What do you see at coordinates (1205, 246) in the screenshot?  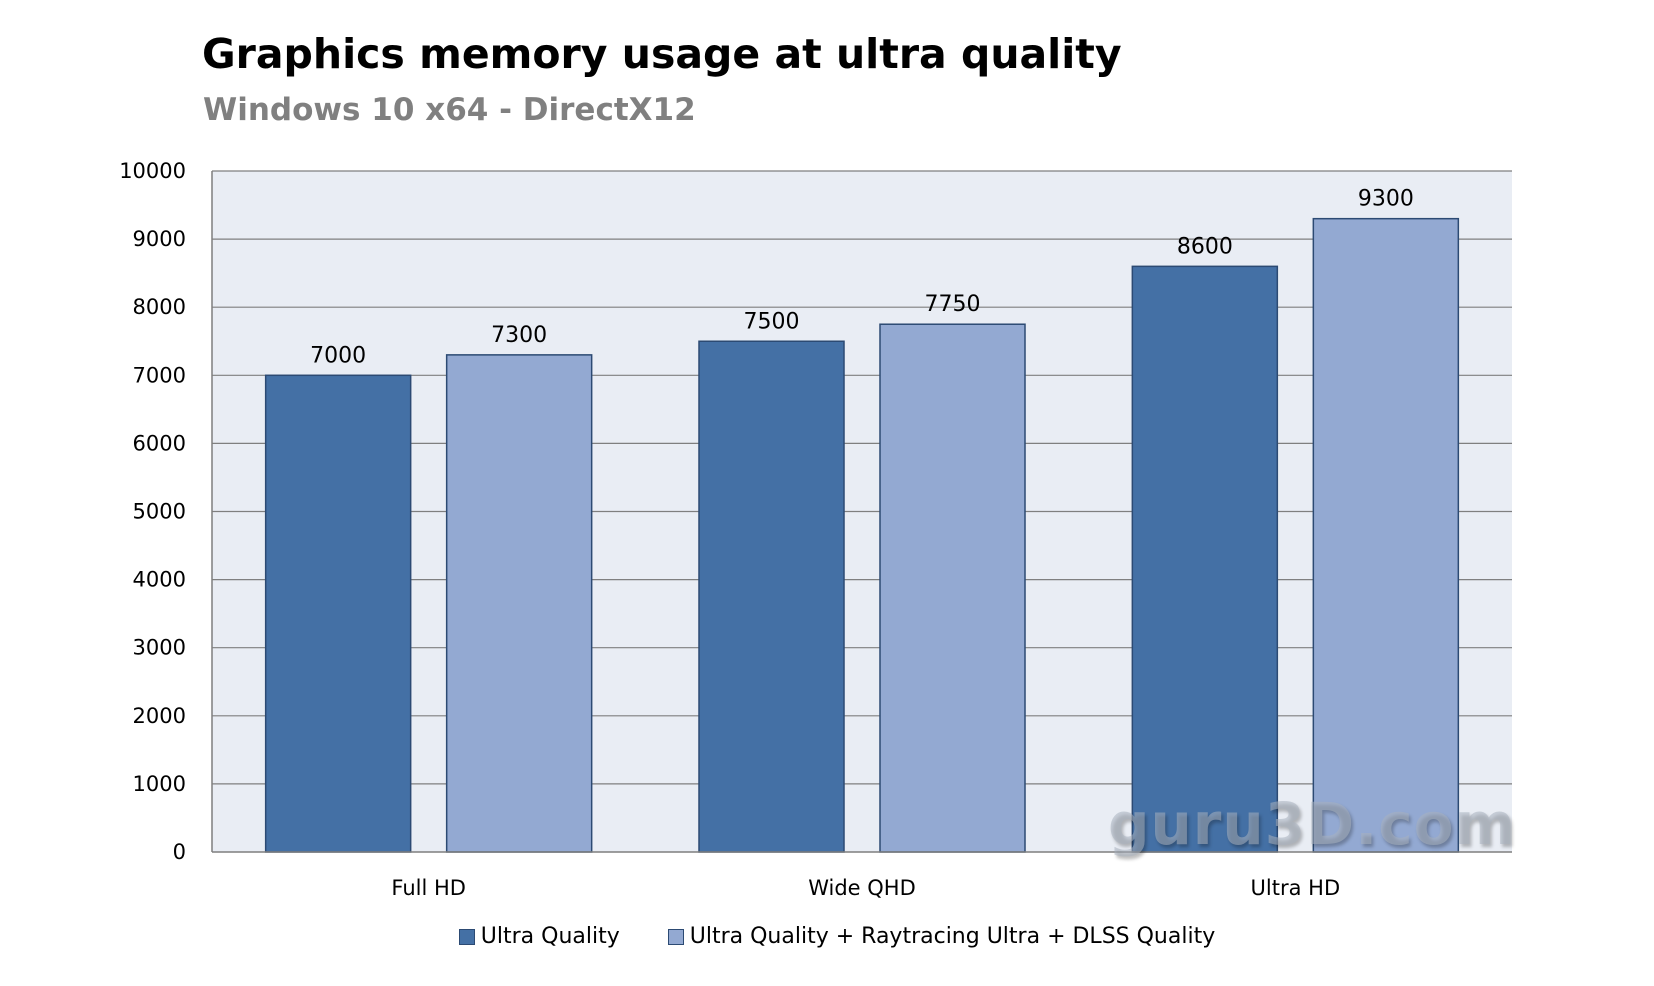 I see `data-label: 8600` at bounding box center [1205, 246].